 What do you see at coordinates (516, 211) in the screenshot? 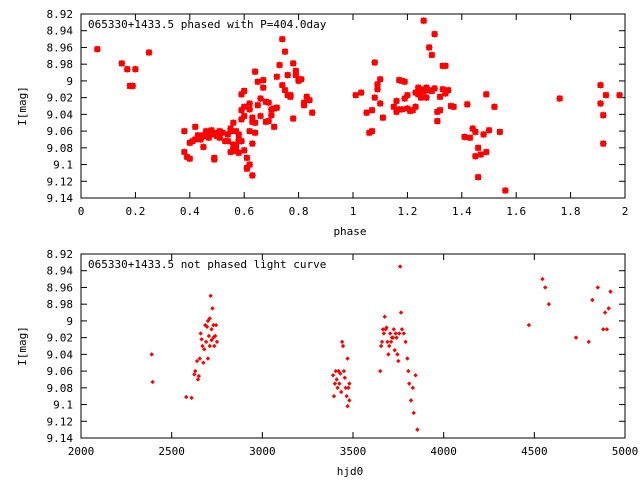
I see `x-tick-label: 1.6` at bounding box center [516, 211].